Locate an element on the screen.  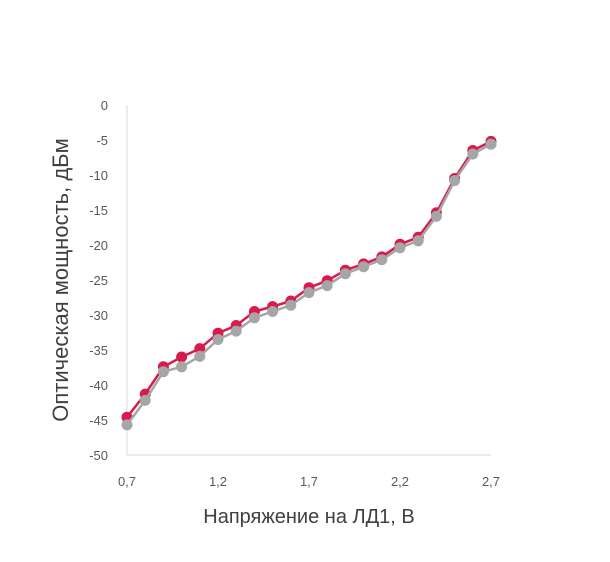
y-tick-label: -10 is located at coordinates (98, 175).